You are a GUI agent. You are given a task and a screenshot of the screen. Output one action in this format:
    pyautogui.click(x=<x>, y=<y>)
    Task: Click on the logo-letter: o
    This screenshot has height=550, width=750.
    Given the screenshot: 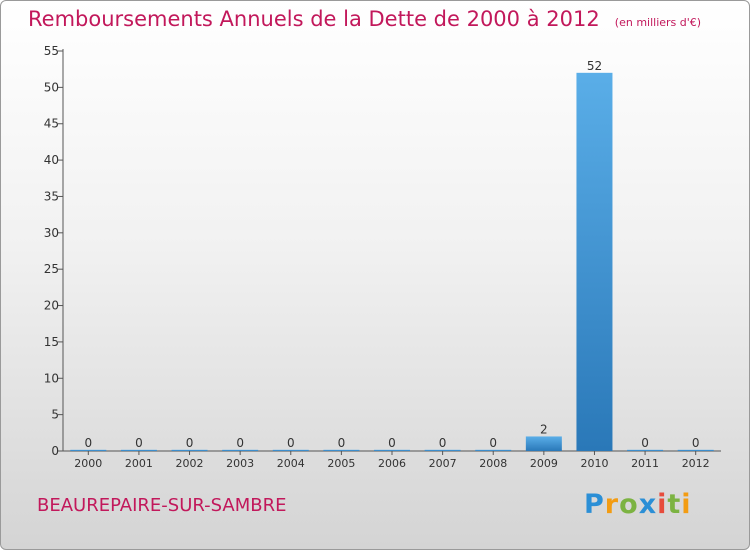 What is the action you would take?
    pyautogui.click(x=629, y=504)
    